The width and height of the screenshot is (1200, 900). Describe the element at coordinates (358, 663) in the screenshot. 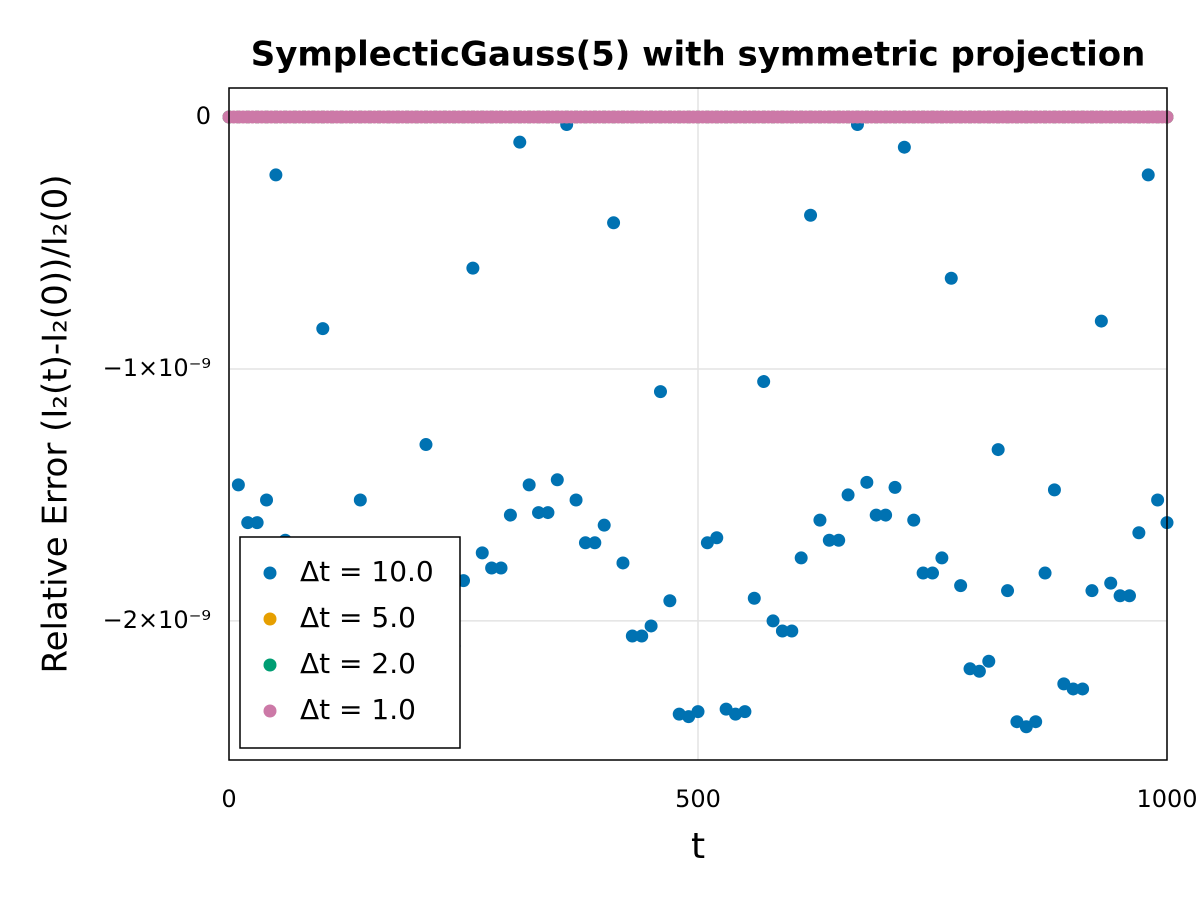

I see `legend-label: Δt = 2.0` at that location.